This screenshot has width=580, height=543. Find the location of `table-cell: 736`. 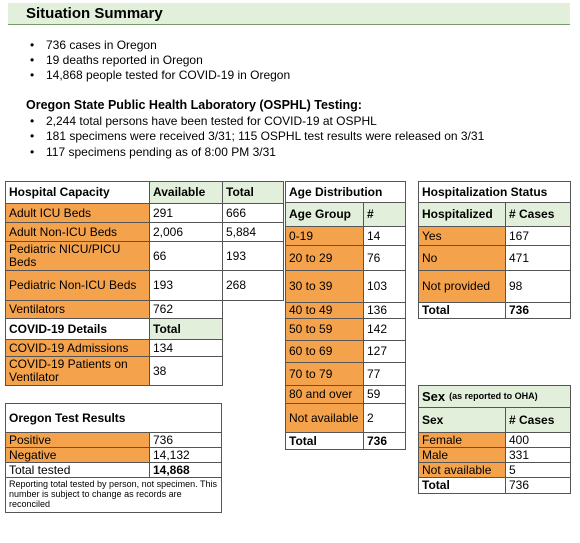

table-cell: 736 is located at coordinates (185, 440).